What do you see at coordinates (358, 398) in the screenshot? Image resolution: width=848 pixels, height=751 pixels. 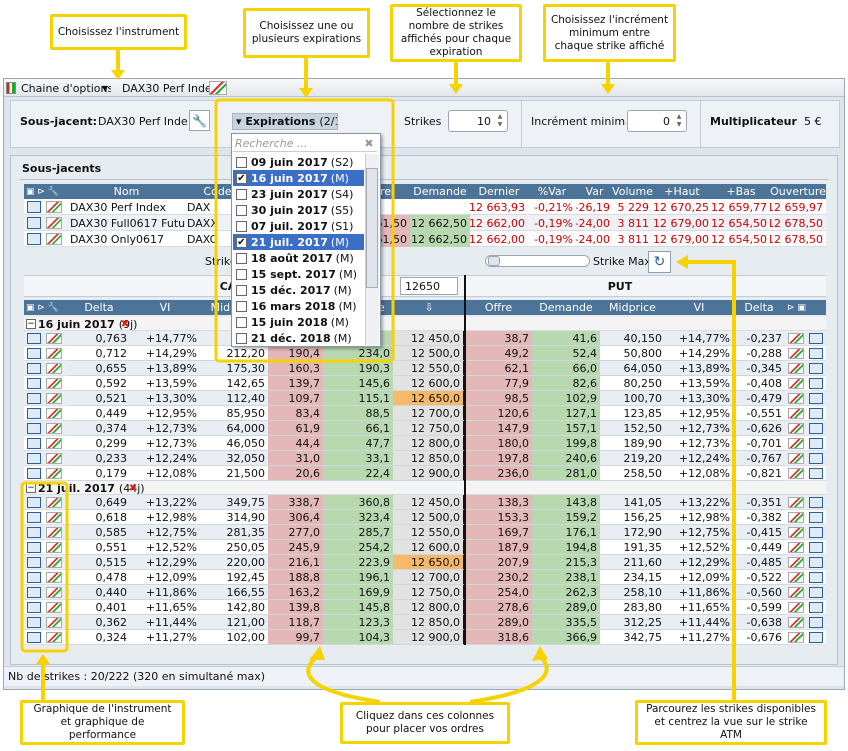 I see `cell: 115,1` at bounding box center [358, 398].